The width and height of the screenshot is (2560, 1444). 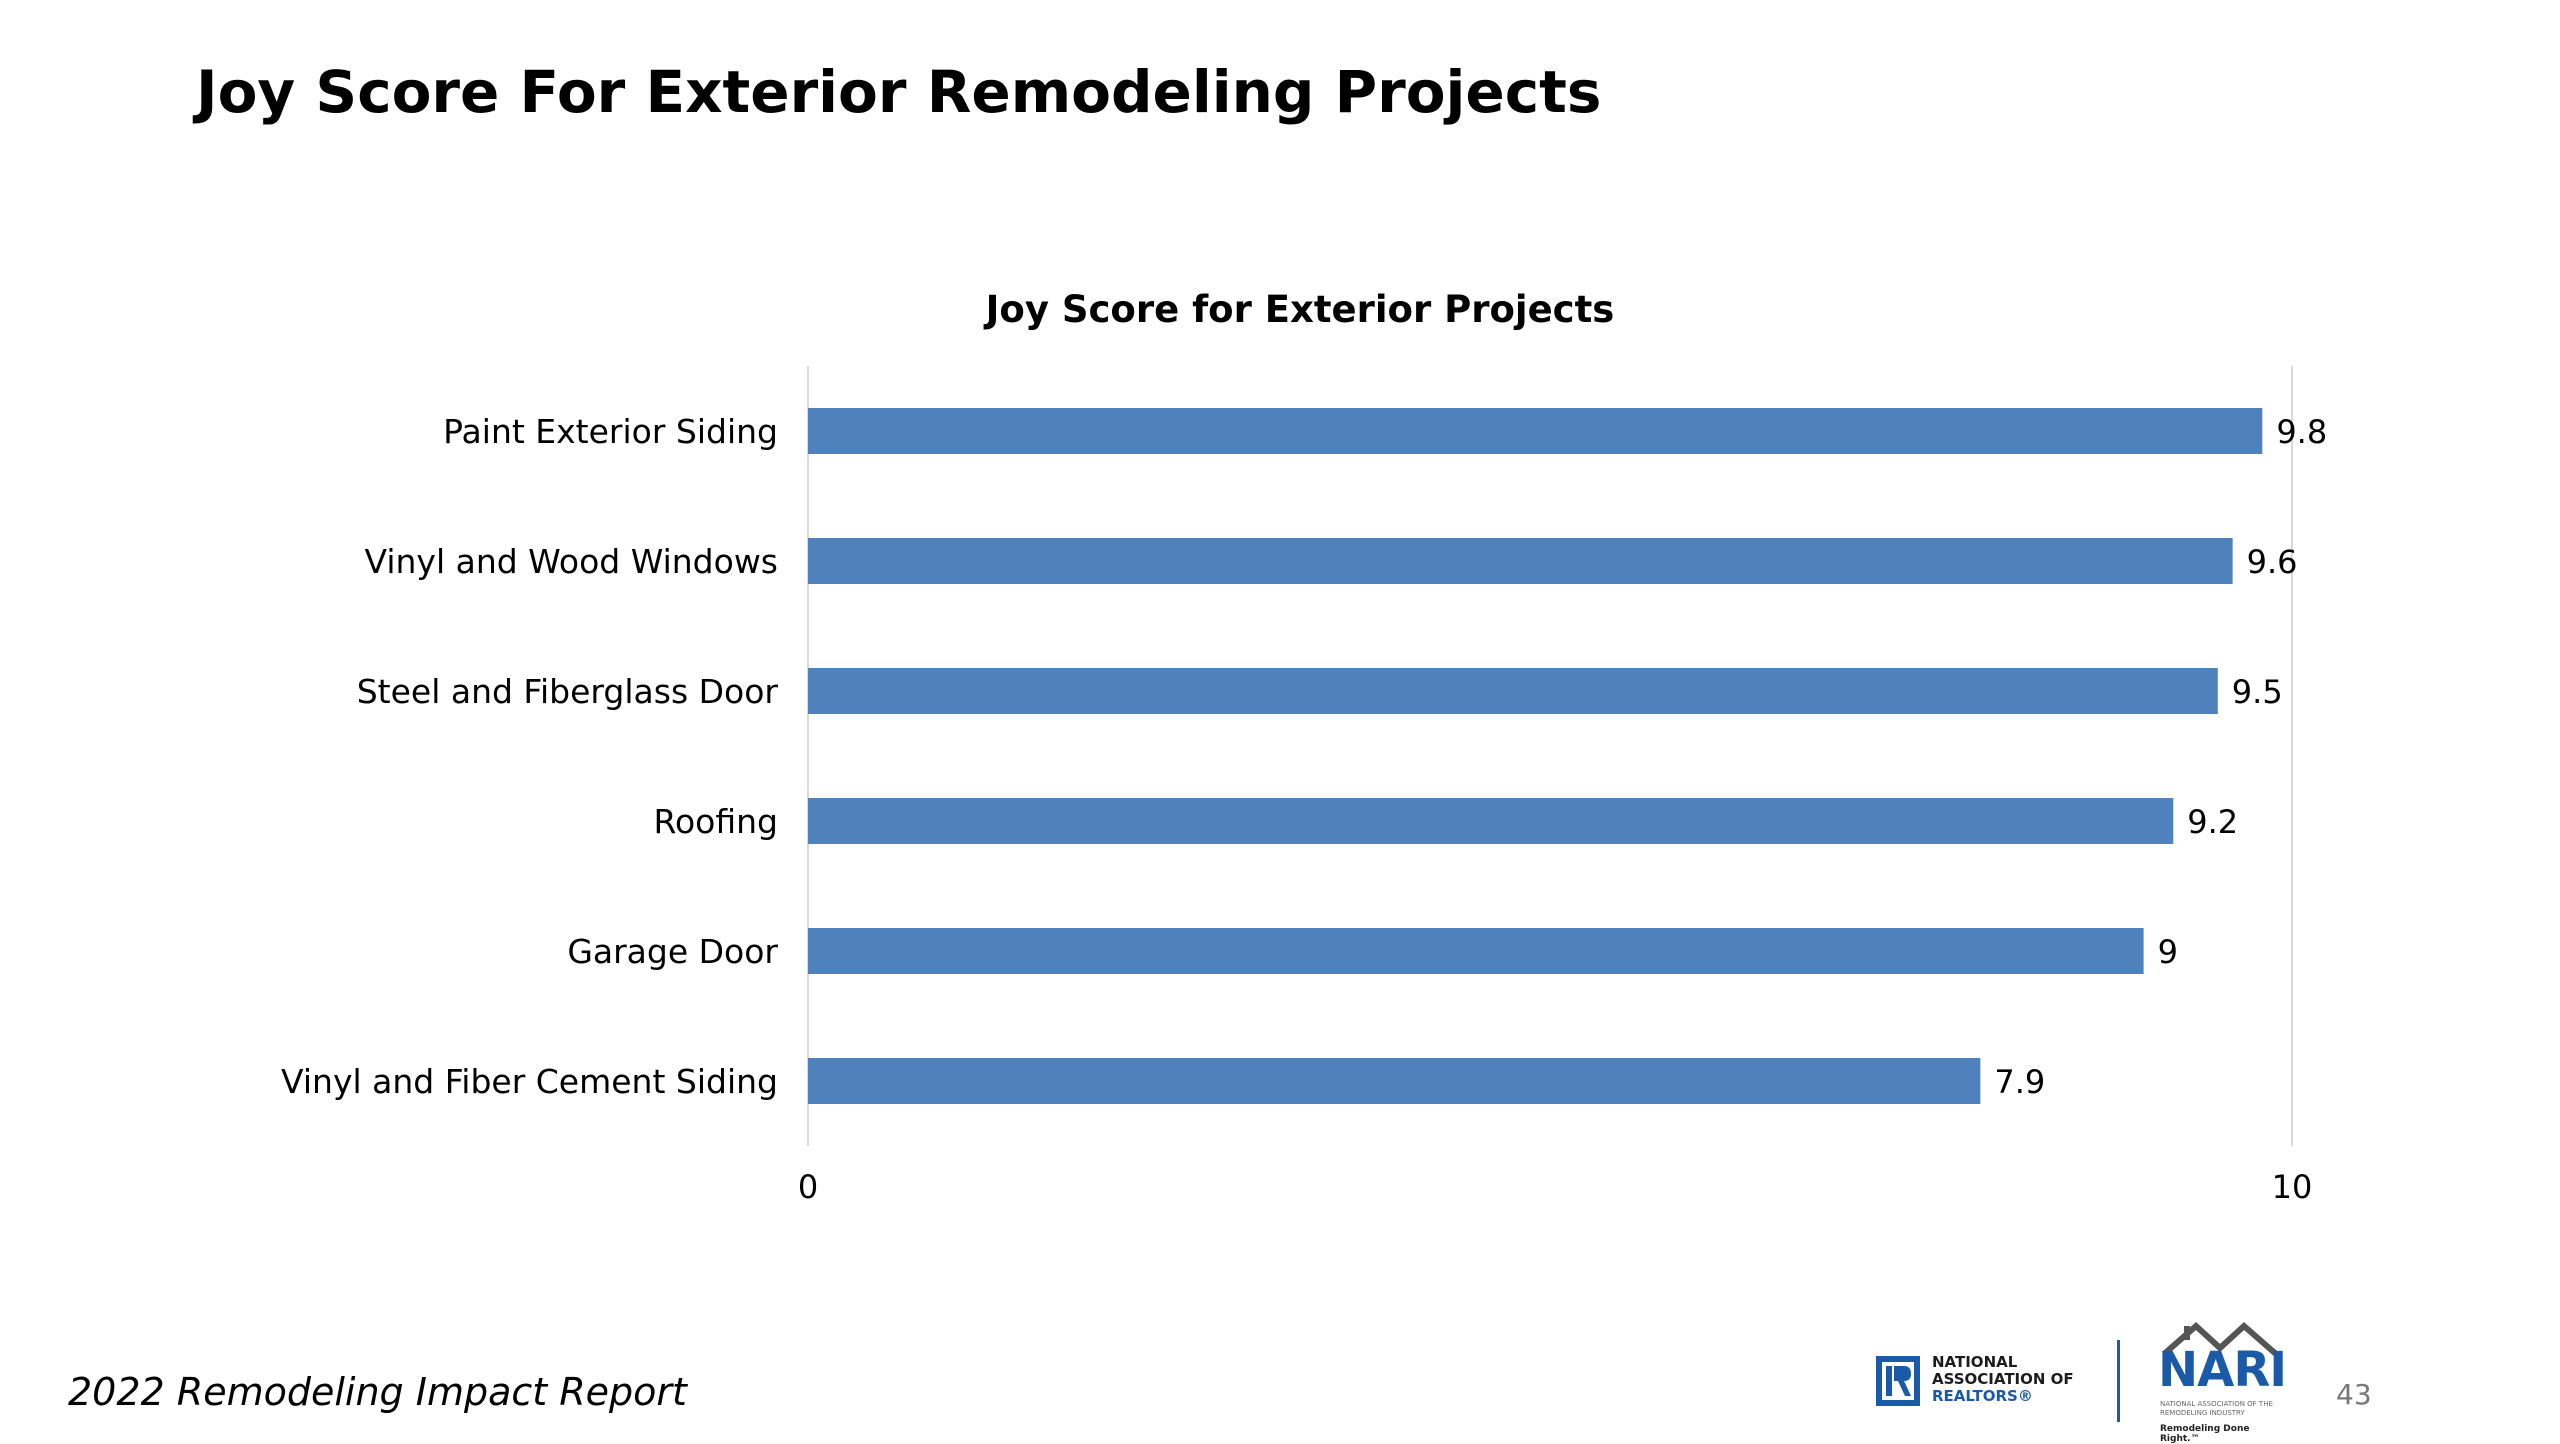 I want to click on house-roof-icon, so click(x=2220, y=1338).